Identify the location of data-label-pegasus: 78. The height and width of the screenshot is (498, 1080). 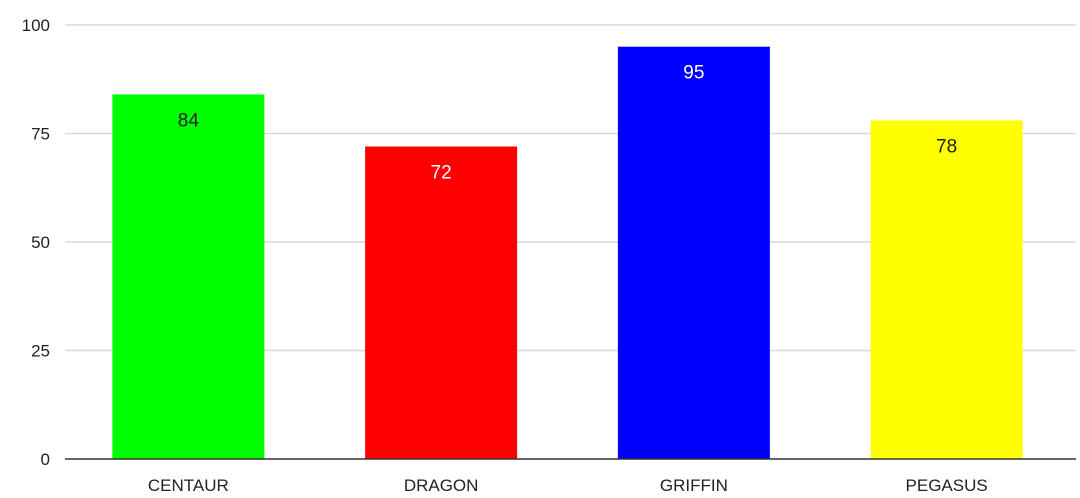
(946, 146).